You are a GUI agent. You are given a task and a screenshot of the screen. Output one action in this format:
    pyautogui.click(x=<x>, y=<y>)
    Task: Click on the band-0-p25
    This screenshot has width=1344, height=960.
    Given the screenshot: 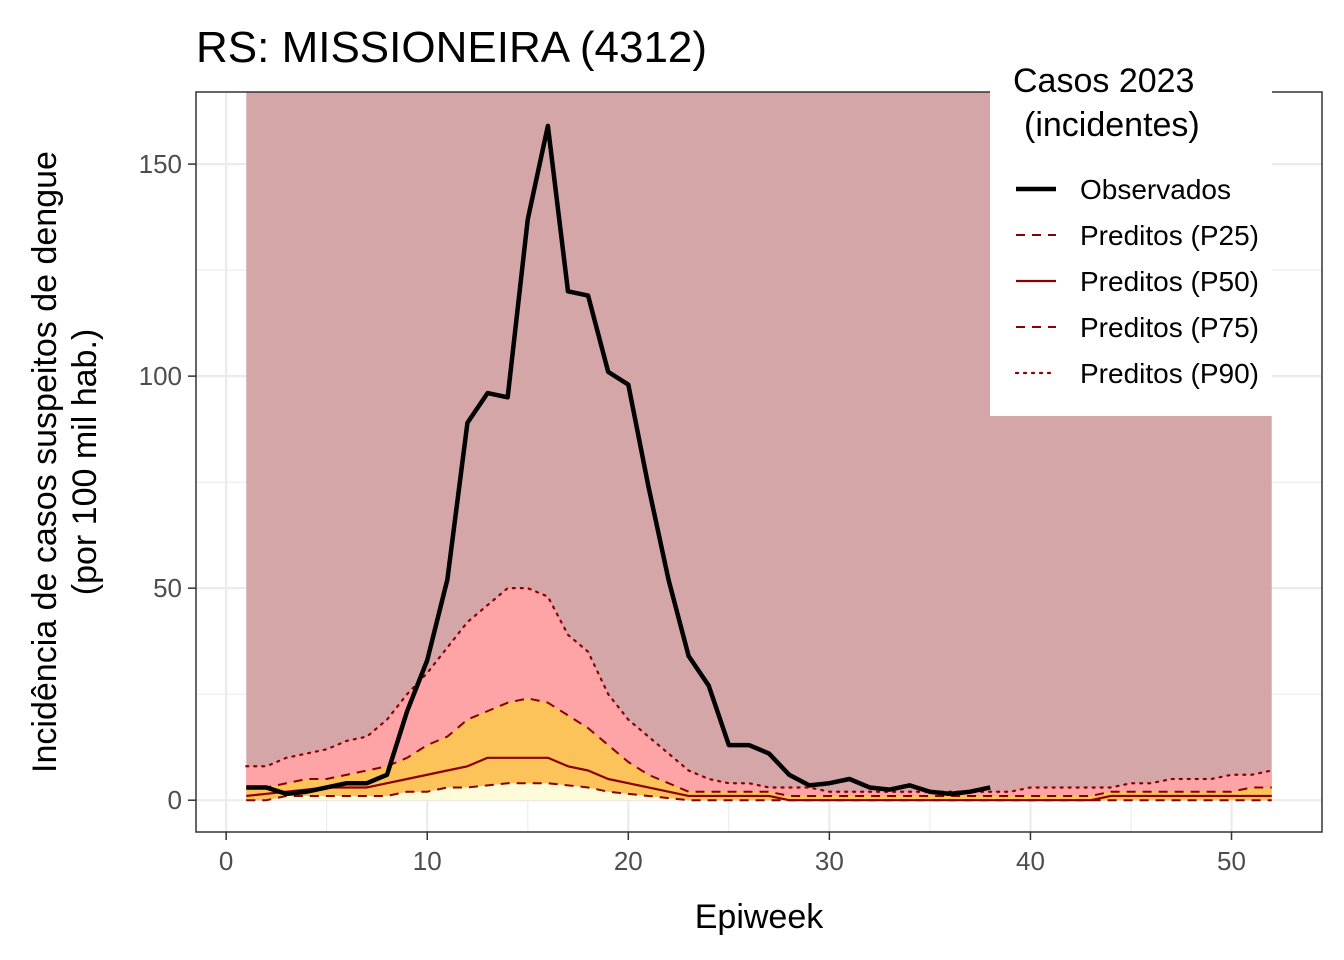 What is the action you would take?
    pyautogui.click(x=759, y=792)
    